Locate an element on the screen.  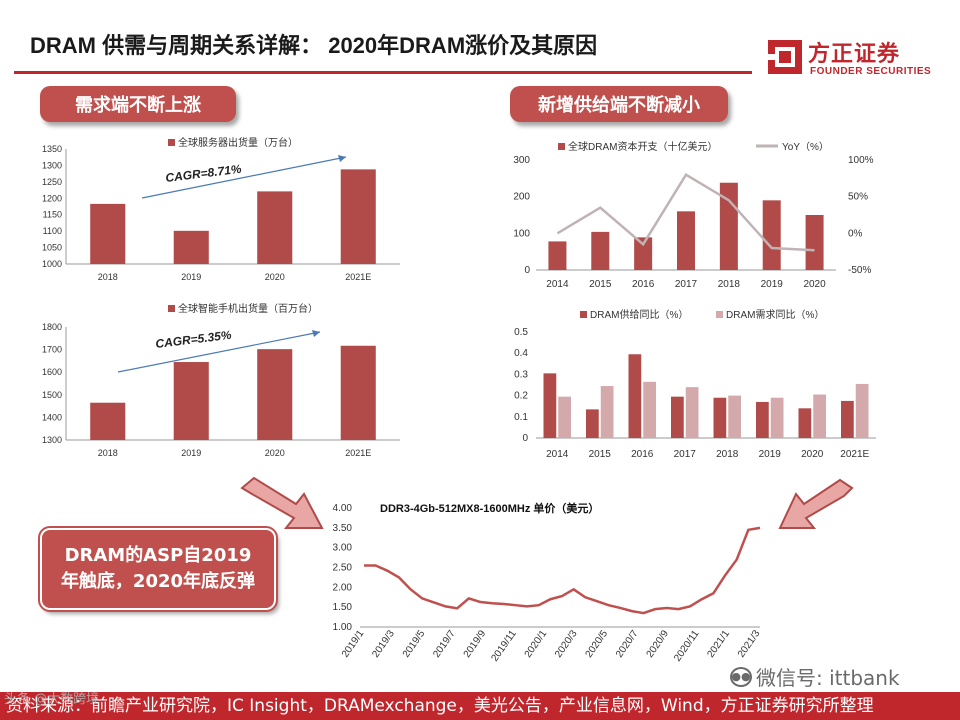
price-title: DDR3-4Gb-512MX8-1600MHz 单价（美元） is located at coordinates (489, 508).